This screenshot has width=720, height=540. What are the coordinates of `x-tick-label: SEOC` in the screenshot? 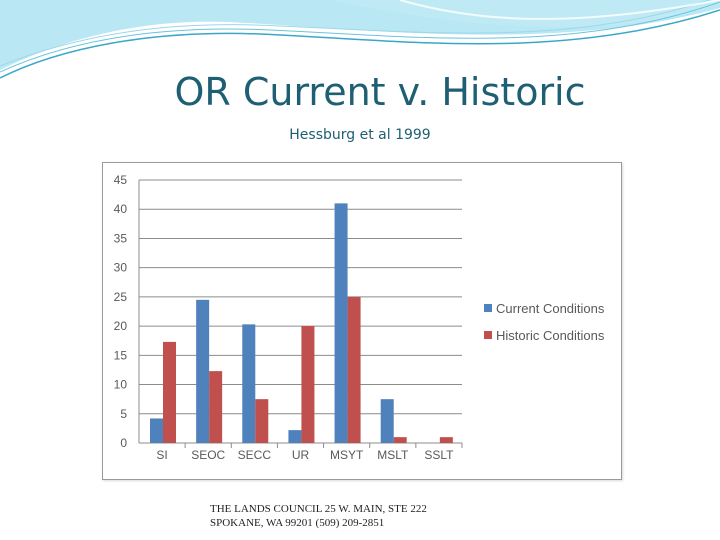 It's located at (208, 455).